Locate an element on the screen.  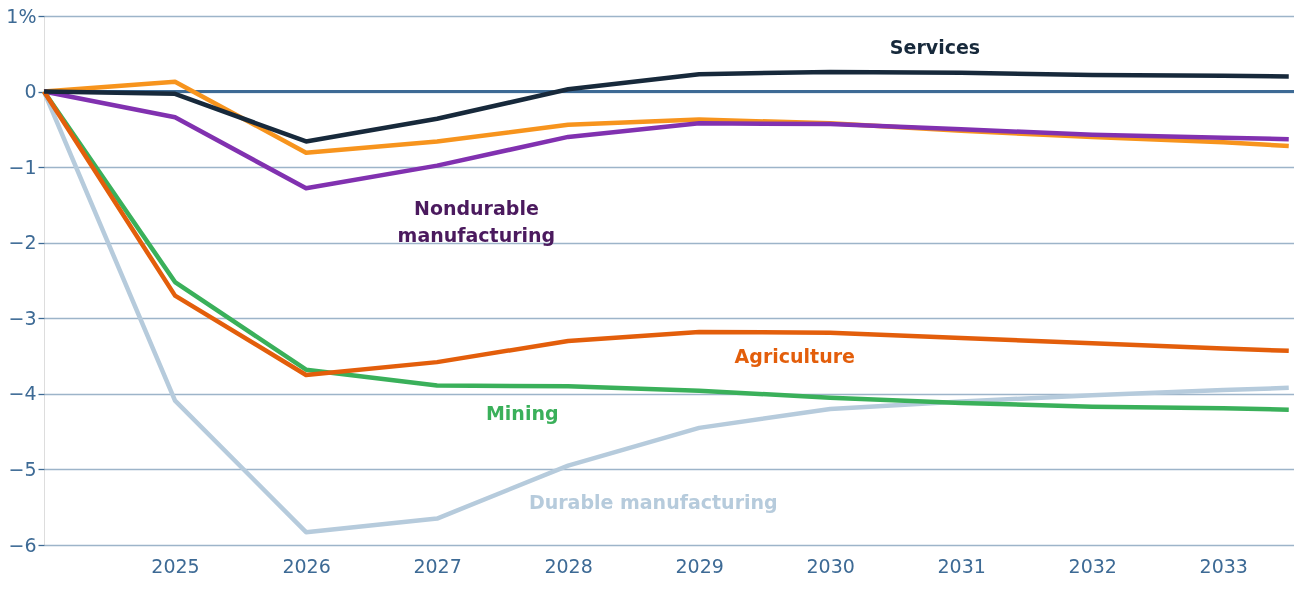
x-tick-label: 2025 is located at coordinates (175, 565).